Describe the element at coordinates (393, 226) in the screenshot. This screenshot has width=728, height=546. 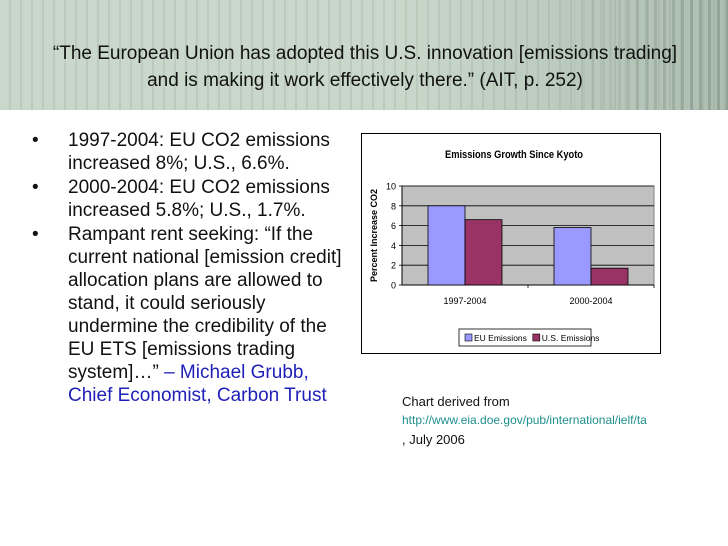
I see `y-tick-label: 6` at that location.